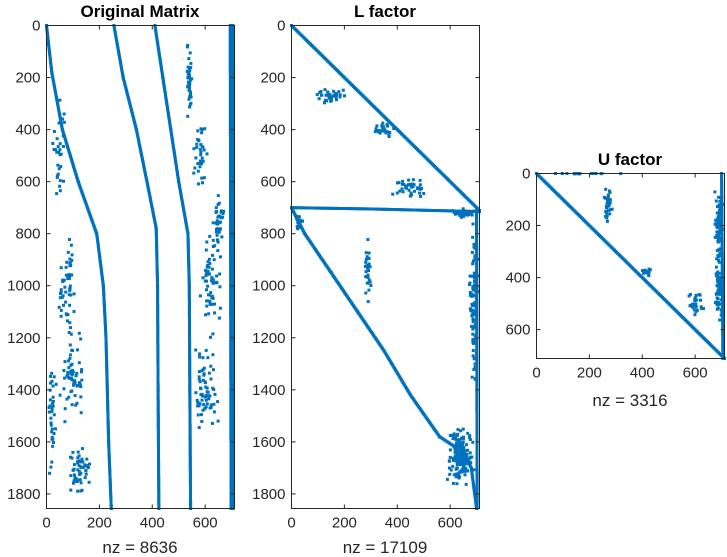  Describe the element at coordinates (268, 494) in the screenshot. I see `l-factor-y-tick-label: 1800` at that location.